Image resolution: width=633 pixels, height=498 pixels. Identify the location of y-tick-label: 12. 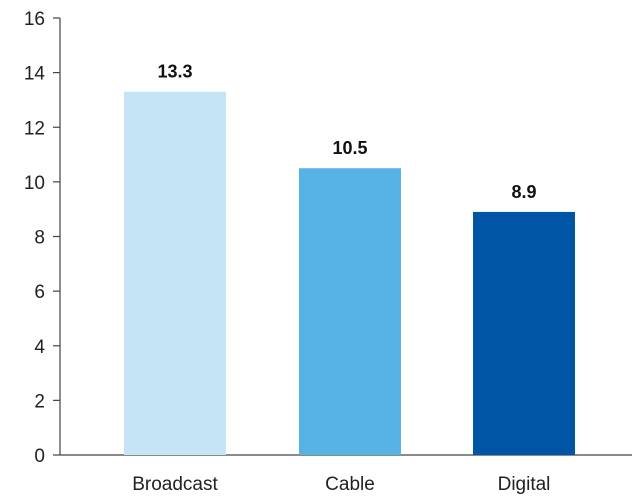
(34, 128).